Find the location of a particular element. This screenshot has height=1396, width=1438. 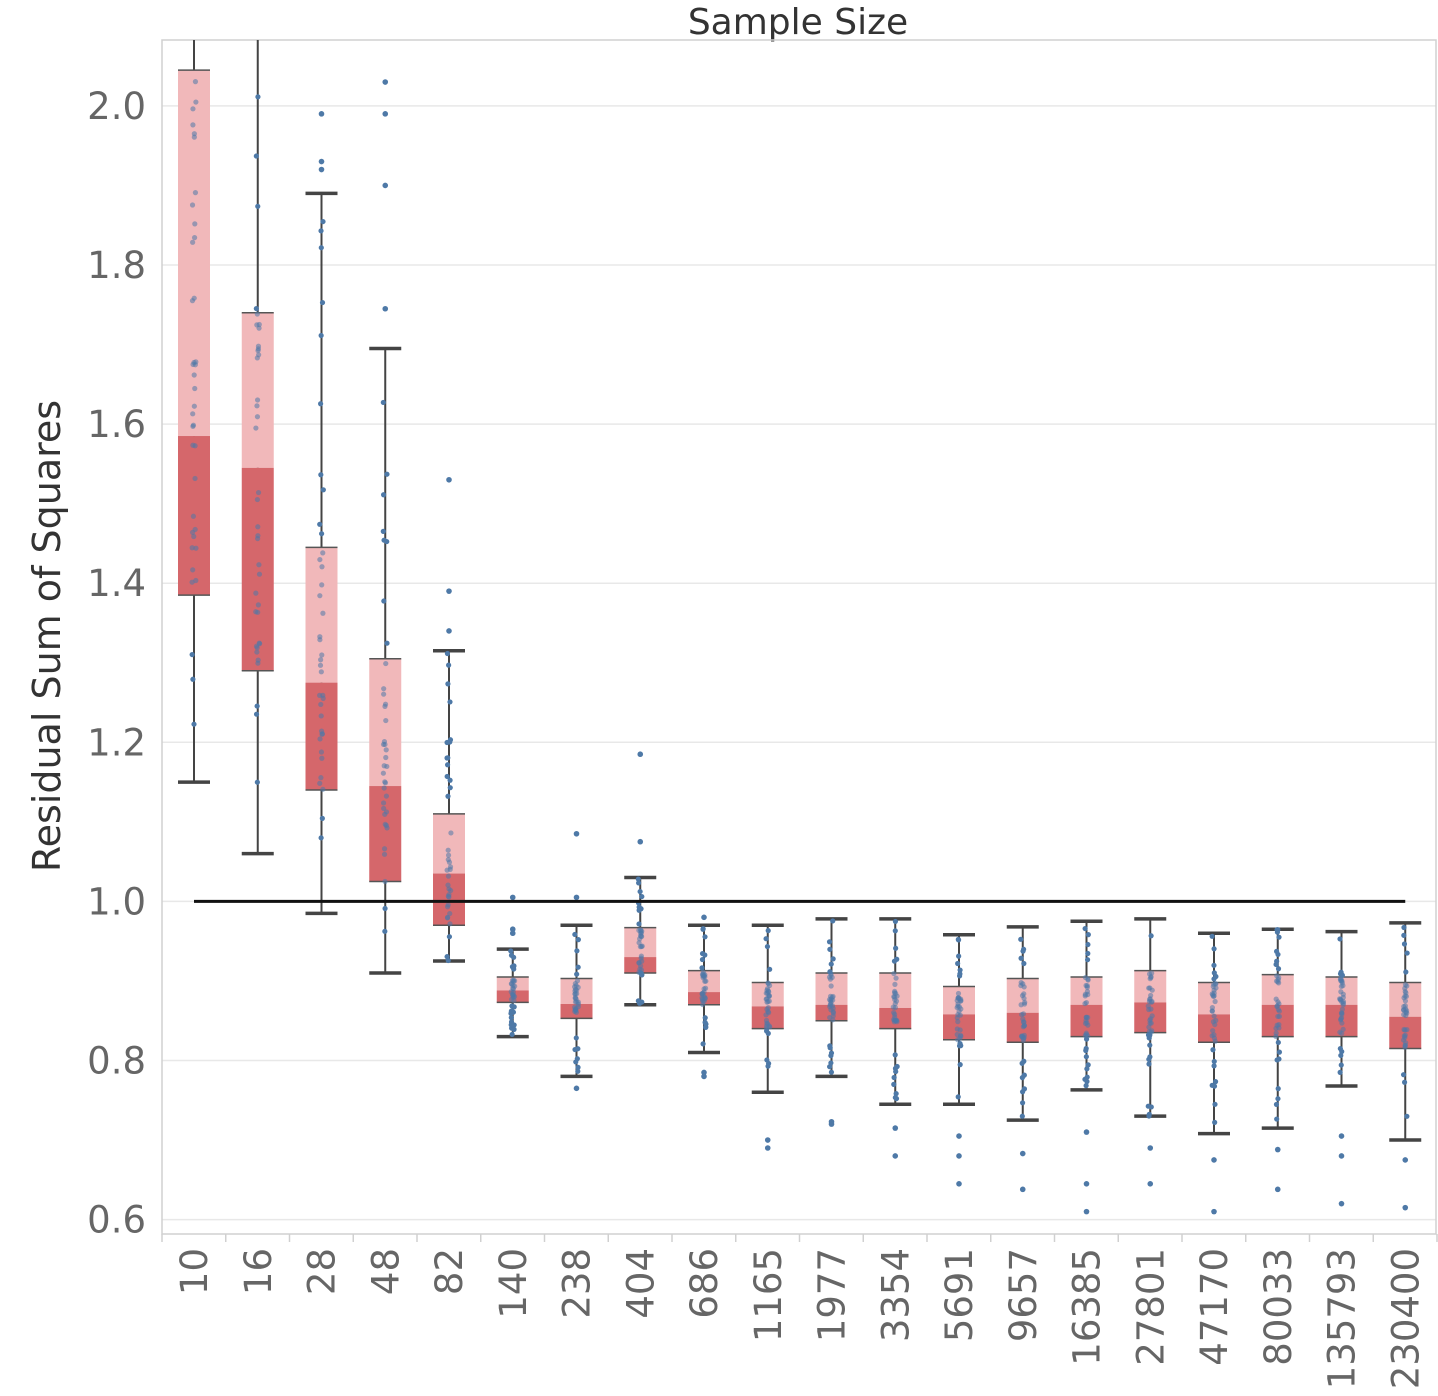

x-tick-label: 82 is located at coordinates (449, 1271).